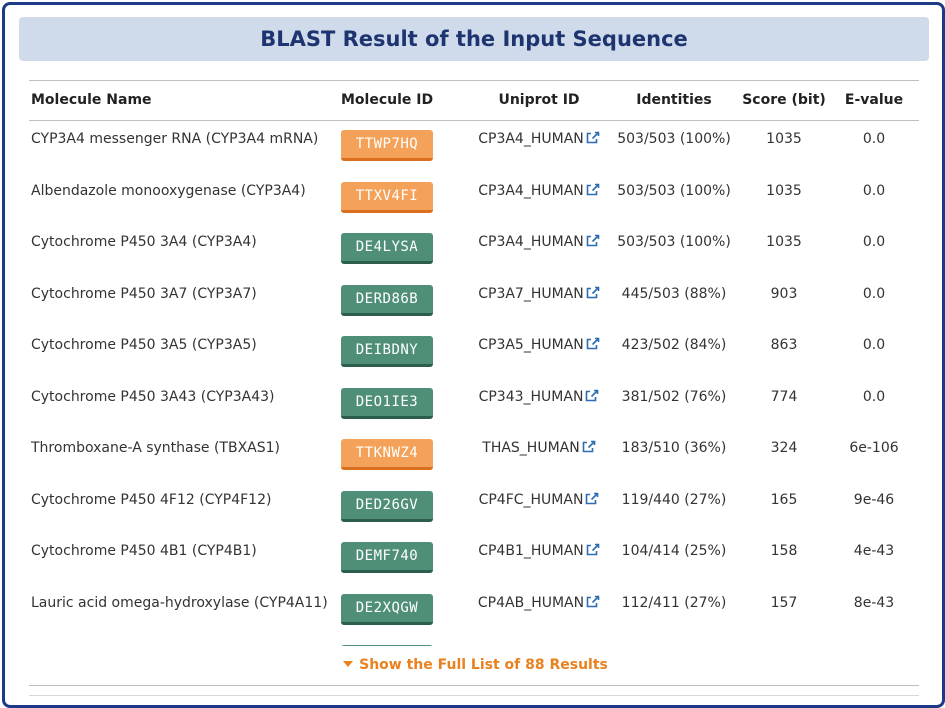 This screenshot has height=708, width=945. I want to click on header-evalue: E-value, so click(874, 100).